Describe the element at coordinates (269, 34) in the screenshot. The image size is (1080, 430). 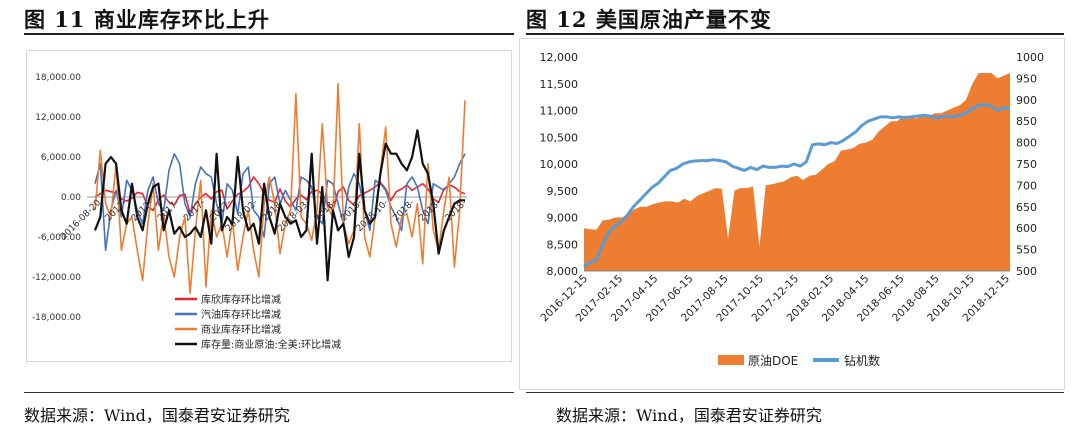
I see `left-title-rule` at that location.